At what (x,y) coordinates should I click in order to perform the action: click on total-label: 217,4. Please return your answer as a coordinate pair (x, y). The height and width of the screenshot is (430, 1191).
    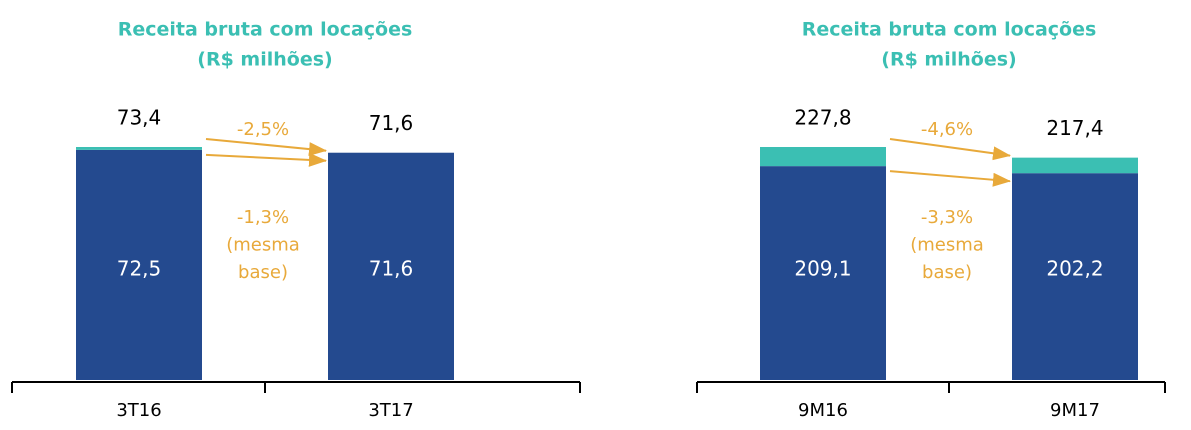
    Looking at the image, I should click on (1074, 128).